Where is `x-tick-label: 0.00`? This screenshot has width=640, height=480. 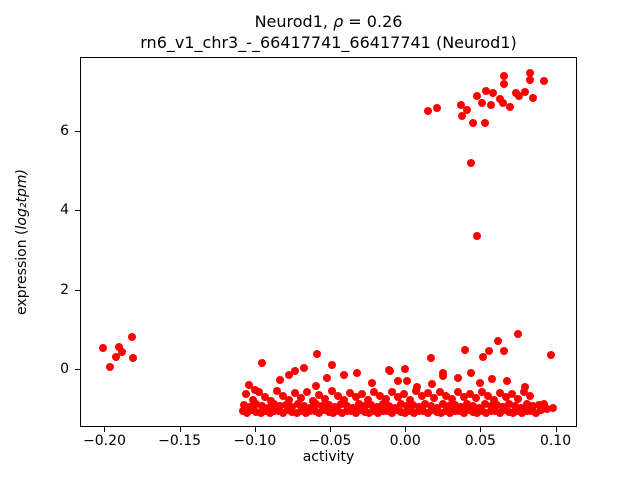 x-tick-label: 0.00 is located at coordinates (405, 441).